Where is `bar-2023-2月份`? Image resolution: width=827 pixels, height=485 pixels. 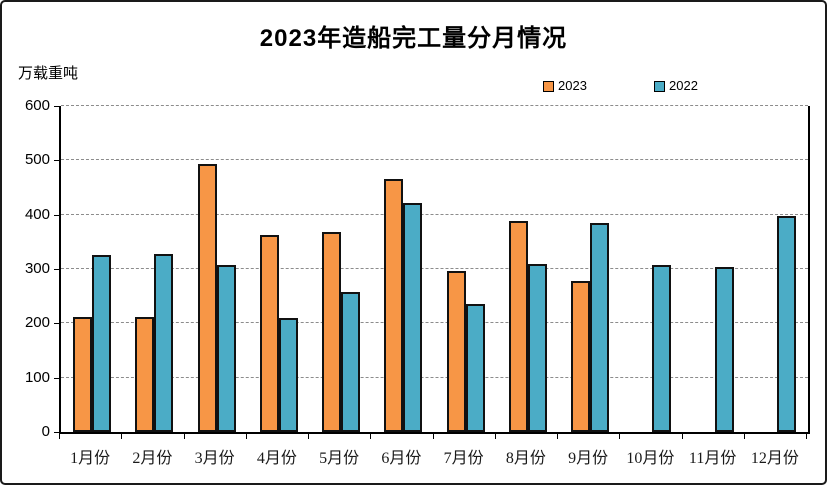 bar-2023-2月份 is located at coordinates (145, 374).